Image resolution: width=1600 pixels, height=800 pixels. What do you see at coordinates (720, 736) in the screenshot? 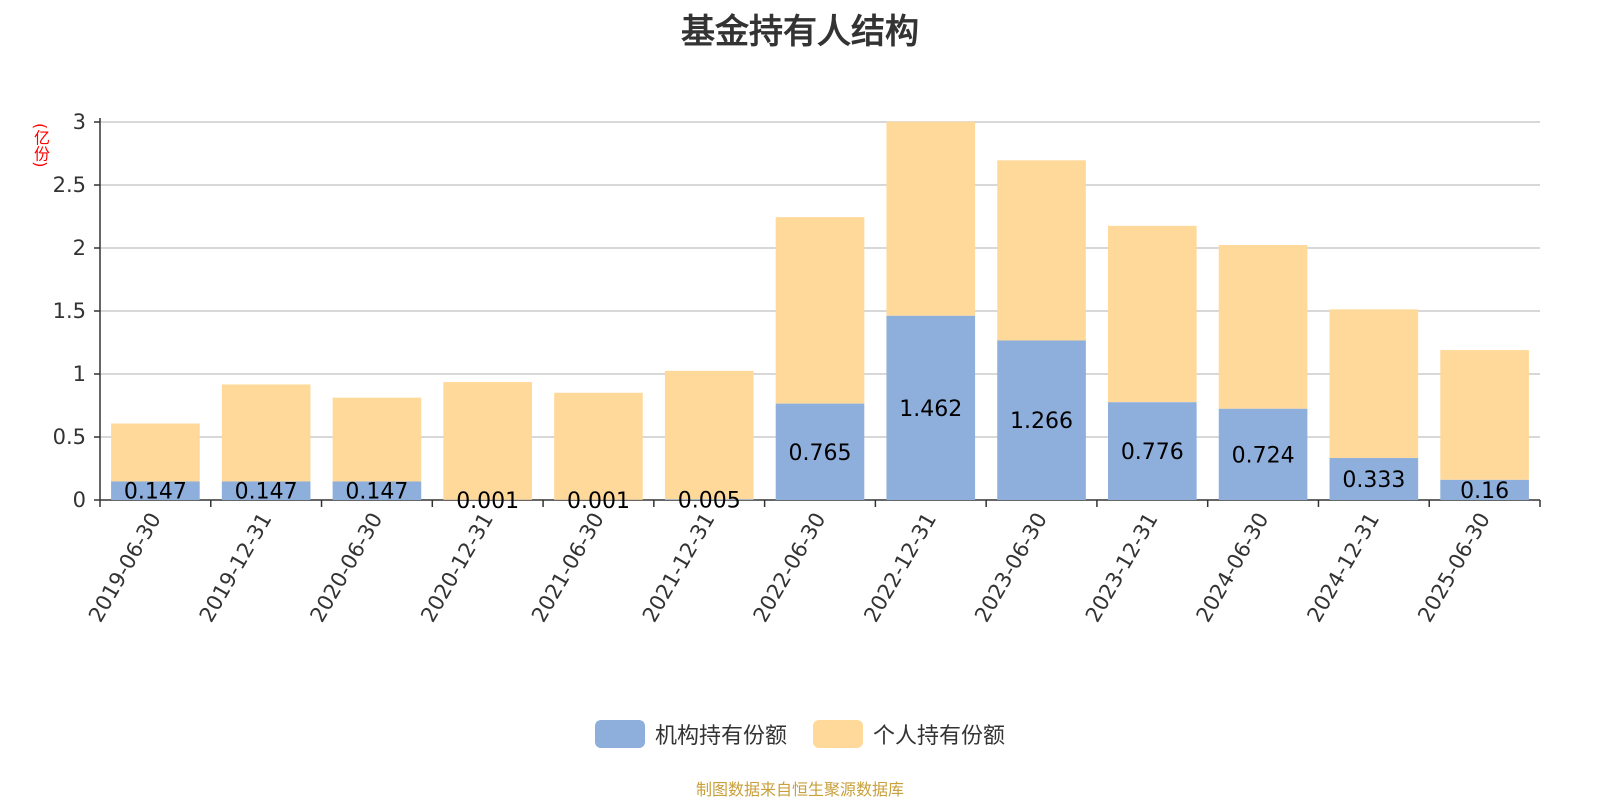
I see `legend-label-institution: 机构持有份额` at bounding box center [720, 736].